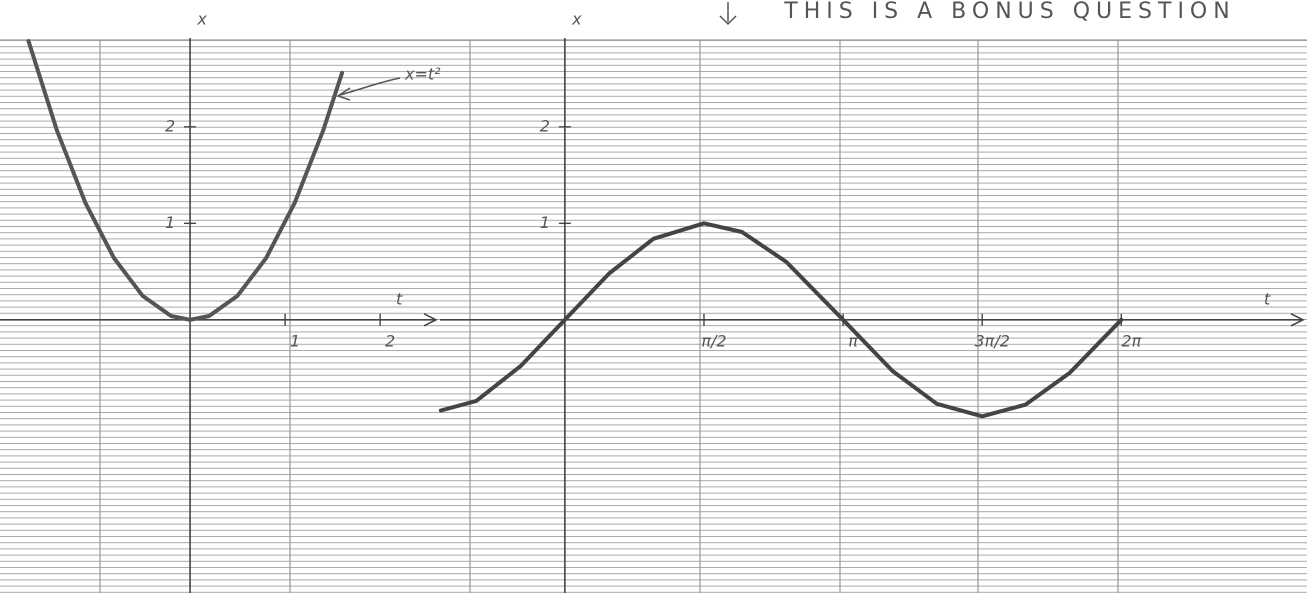 The width and height of the screenshot is (1307, 593). I want to click on x-tick-label: π/2, so click(713, 340).